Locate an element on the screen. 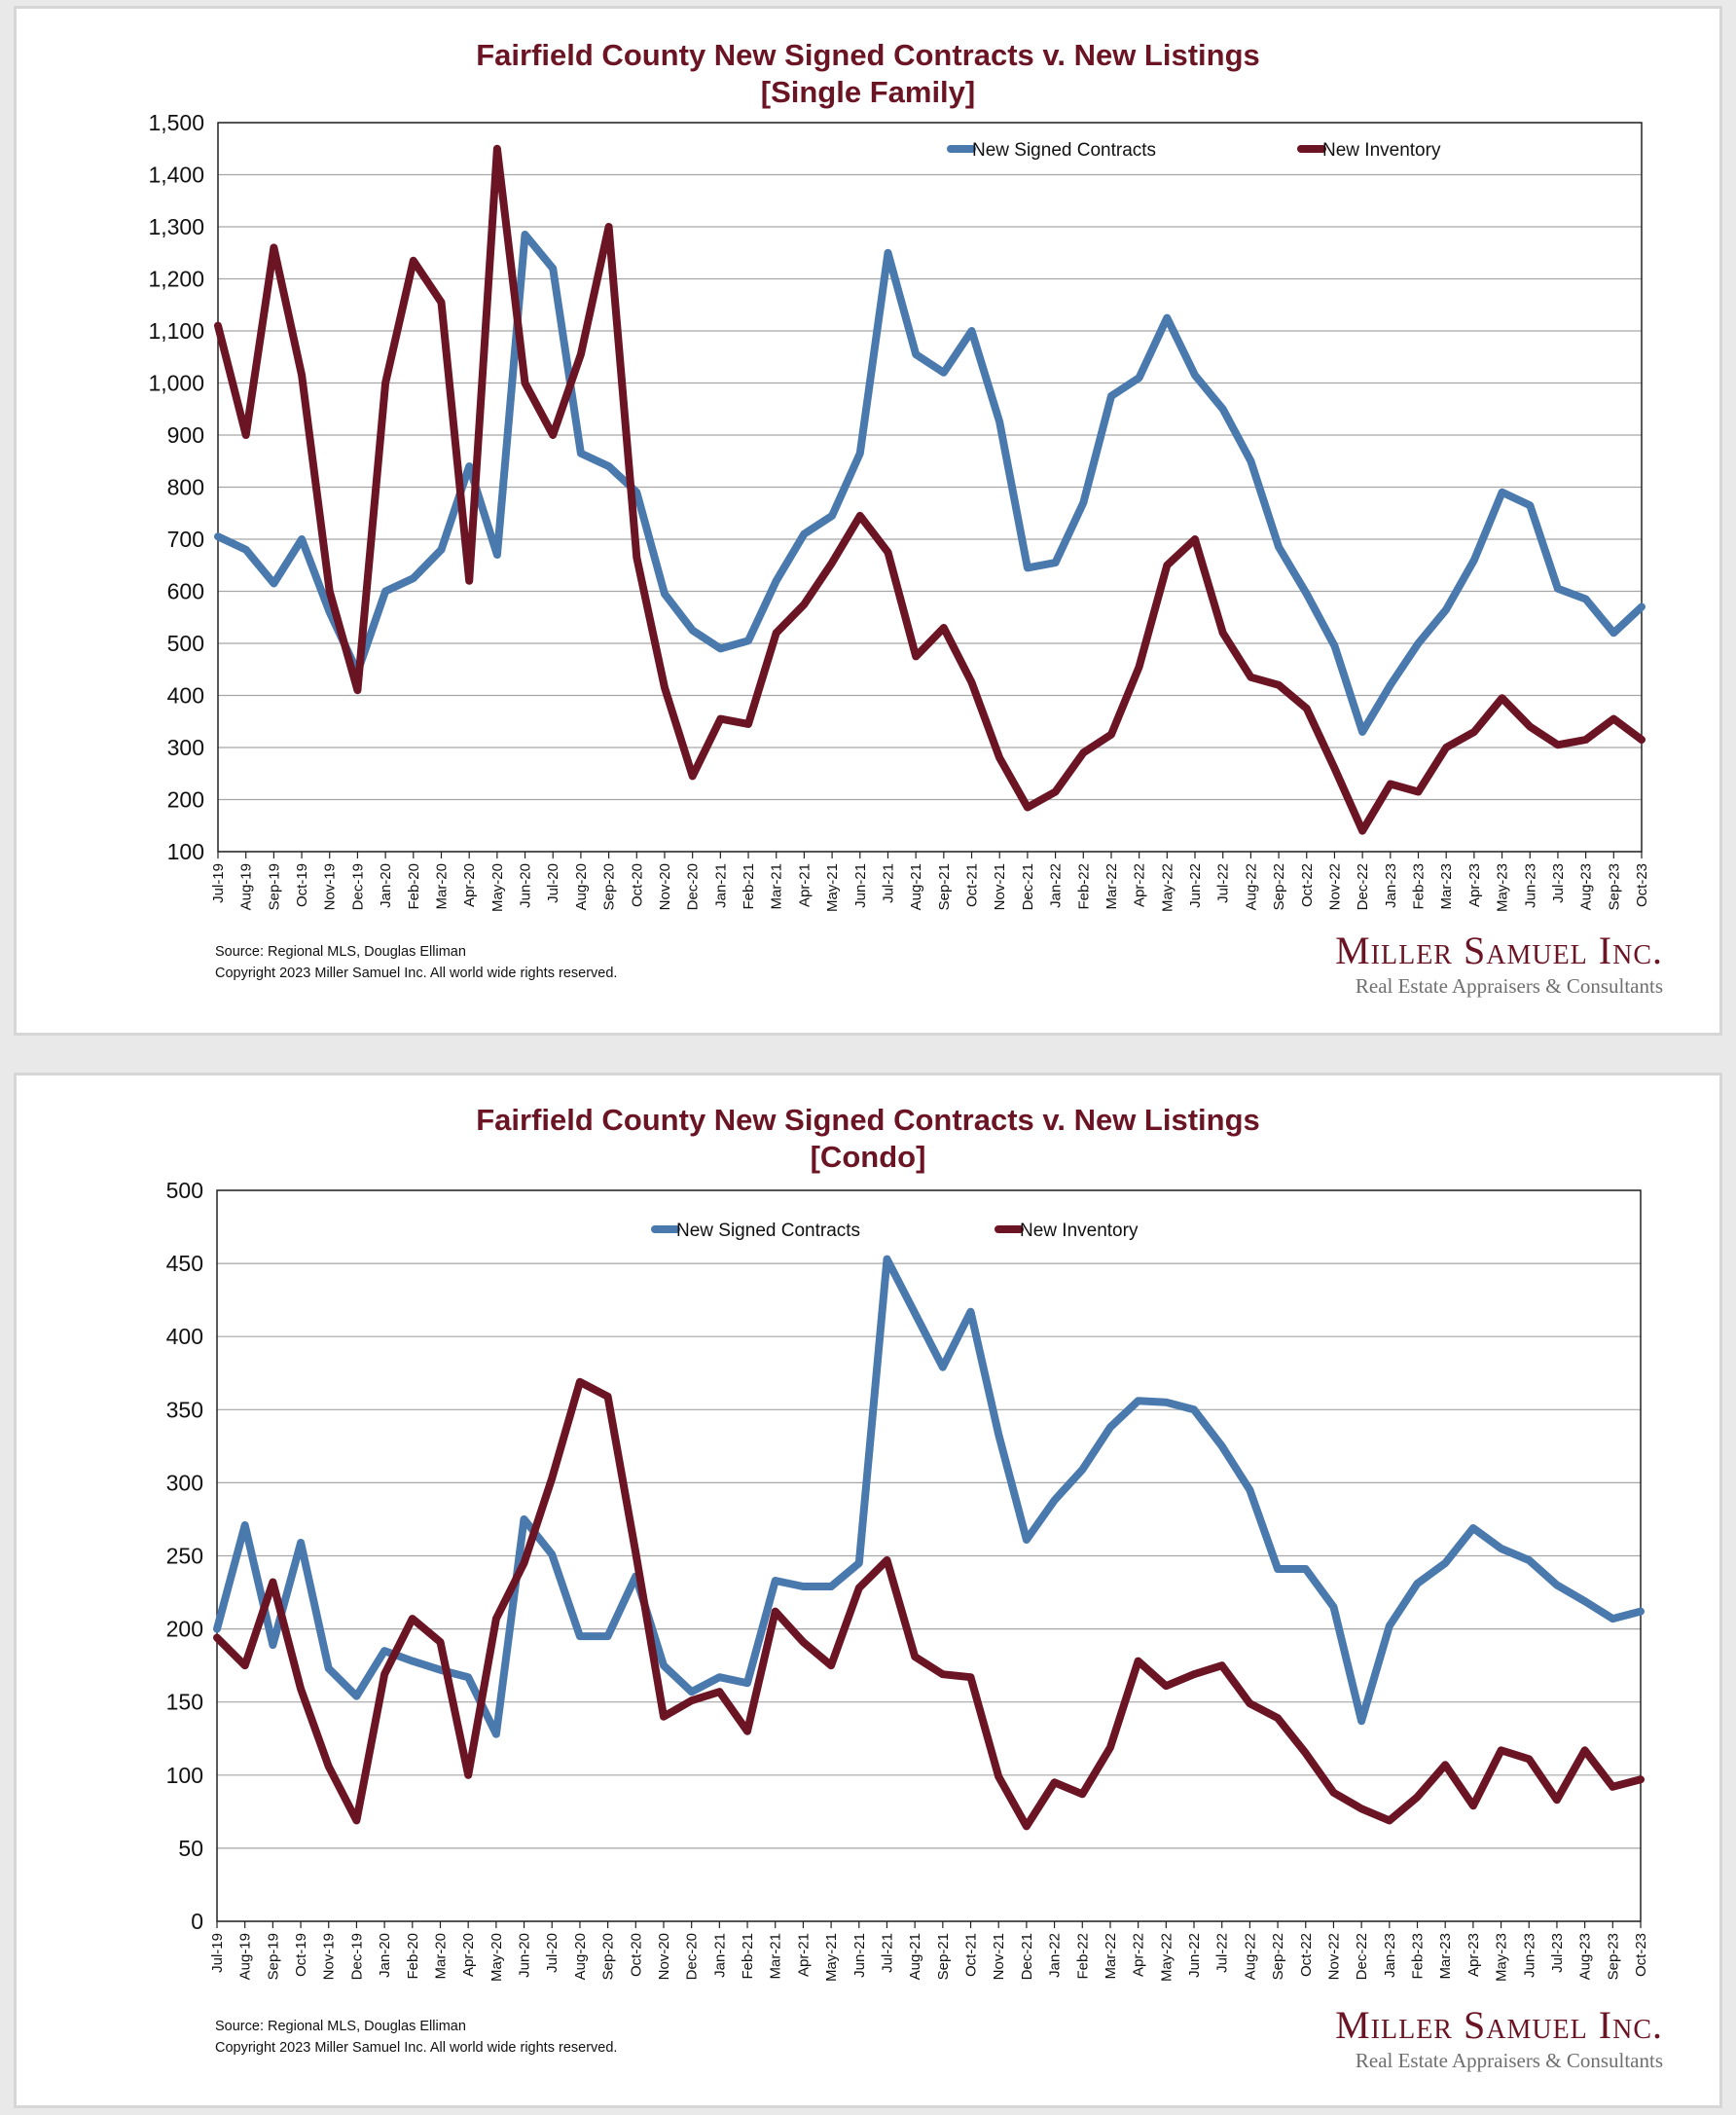 This screenshot has height=2115, width=1736. x-tick-label: Nov-19 is located at coordinates (330, 1956).